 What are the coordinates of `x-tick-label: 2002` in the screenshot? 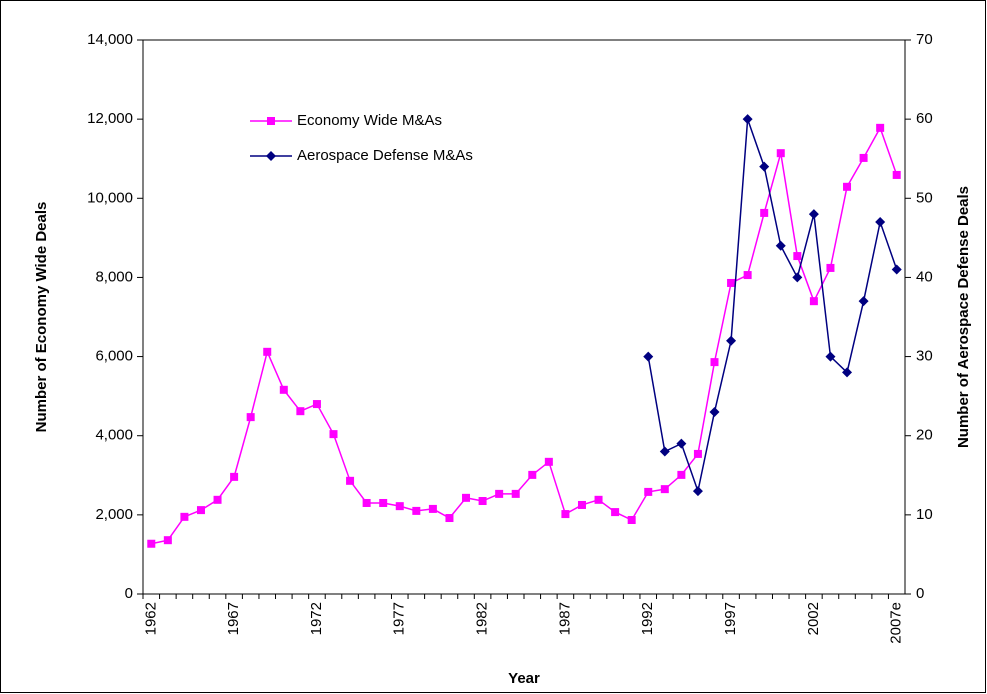 It's located at (813, 618).